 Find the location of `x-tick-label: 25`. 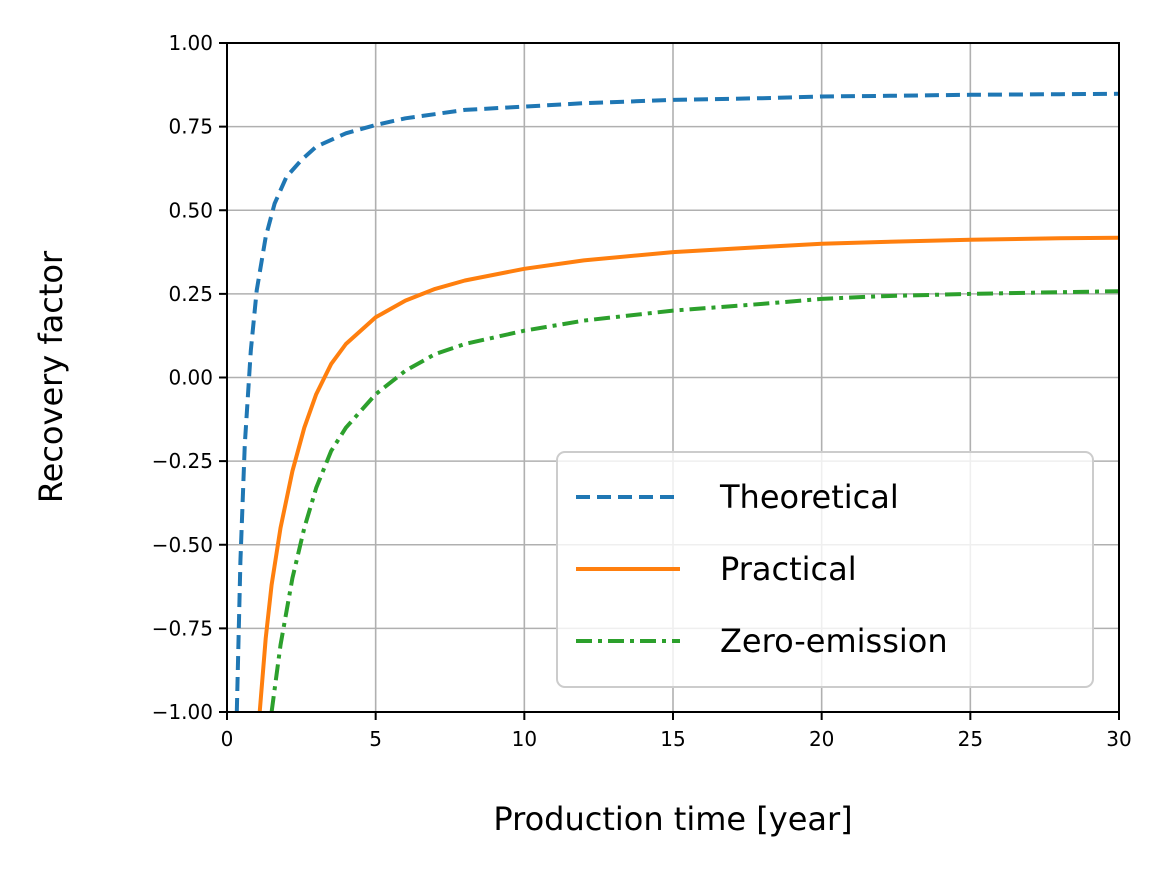

x-tick-label: 25 is located at coordinates (970, 739).